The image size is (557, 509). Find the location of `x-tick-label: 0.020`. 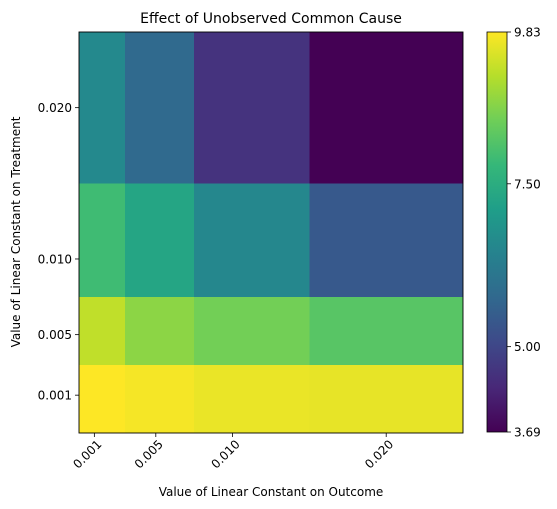

x-tick-label: 0.020 is located at coordinates (379, 454).